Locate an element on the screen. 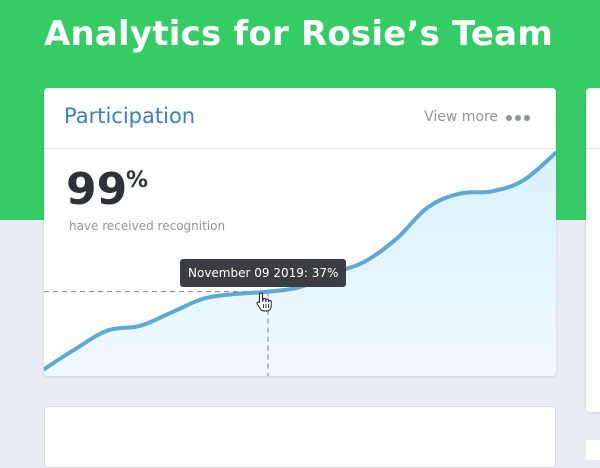 This screenshot has height=468, width=600. card-title: Participation is located at coordinates (130, 116).